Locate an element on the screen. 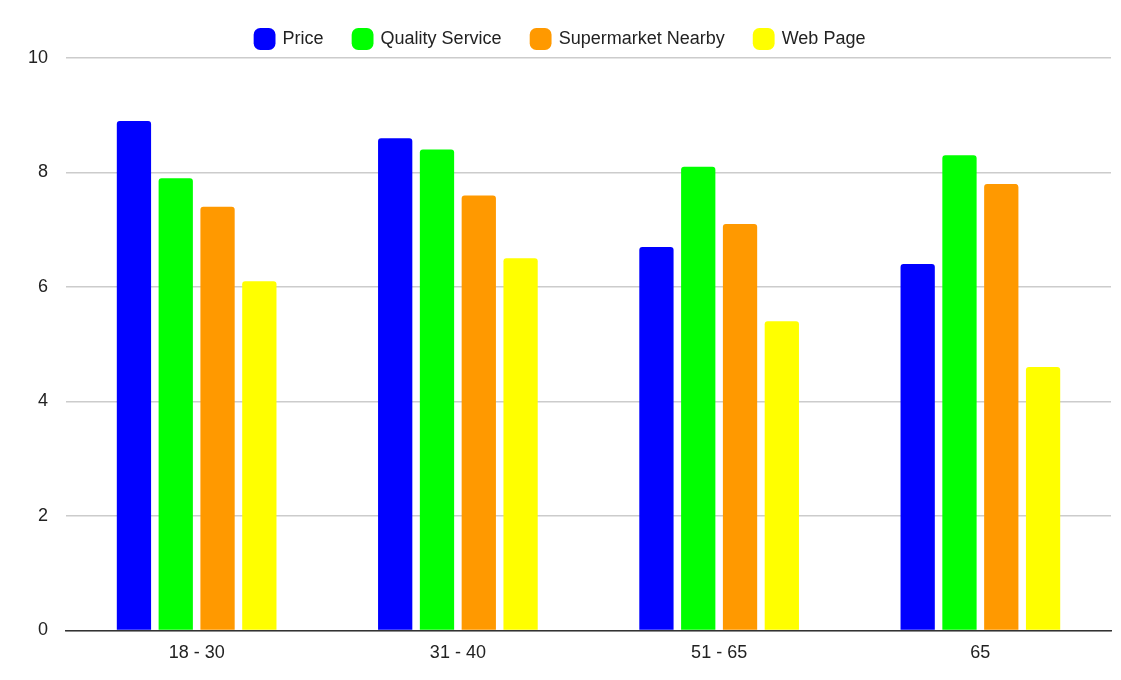  y-tick-label: 2 is located at coordinates (43, 514).